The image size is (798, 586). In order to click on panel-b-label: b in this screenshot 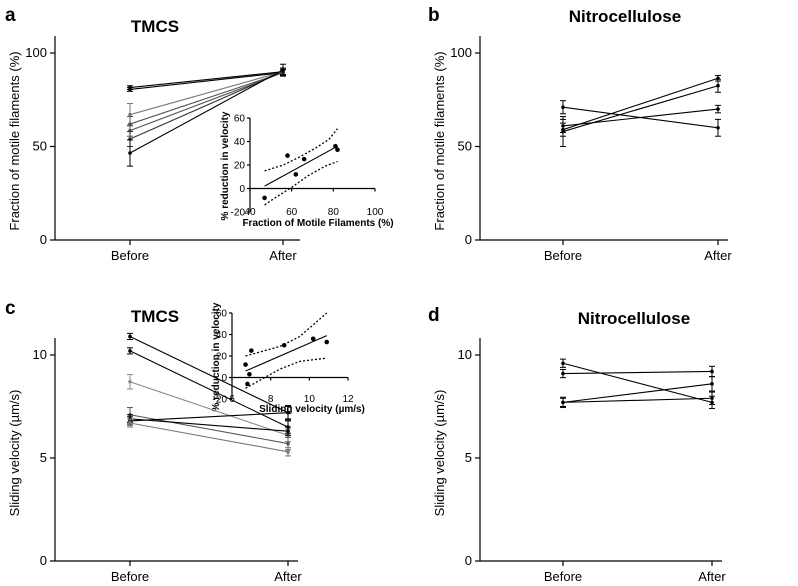, I will do `click(434, 15)`.